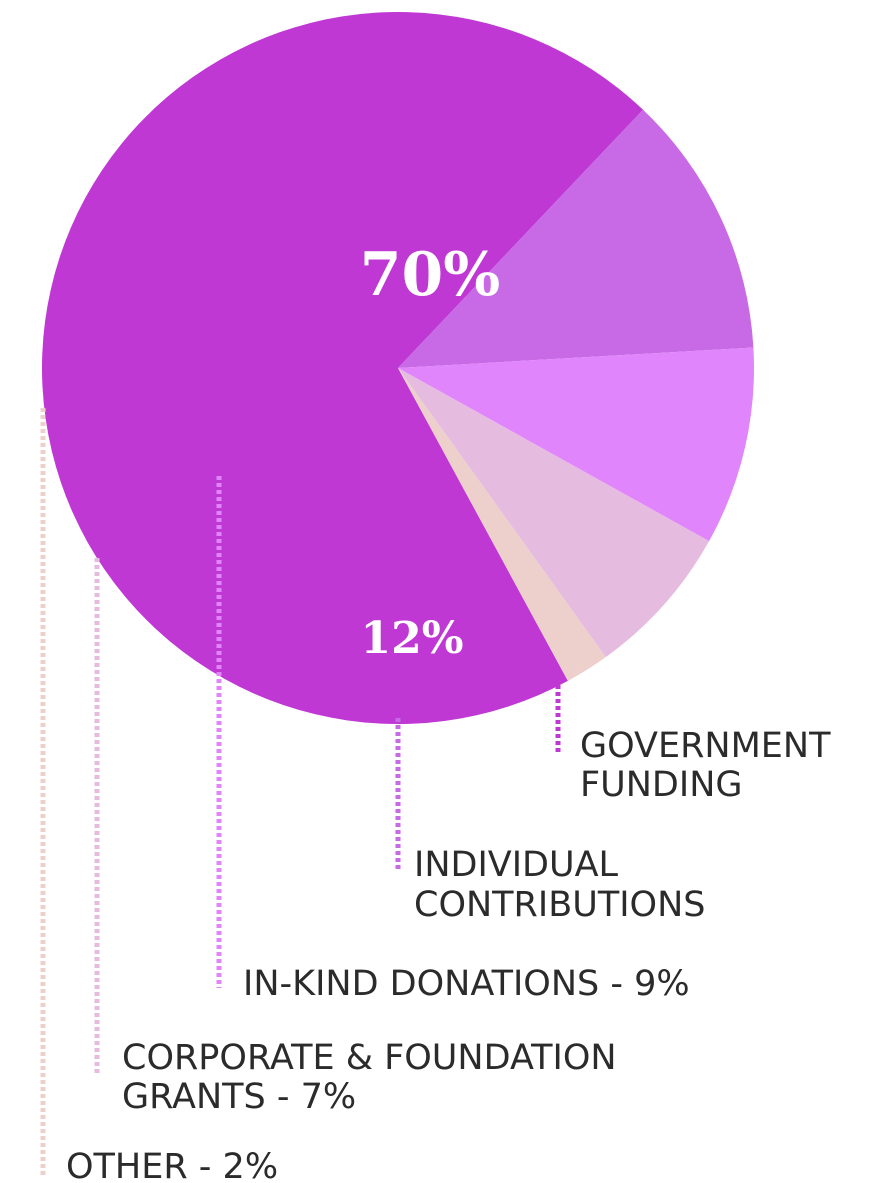 The image size is (889, 1183). What do you see at coordinates (411, 638) in the screenshot?
I see `value-label-2: 12%` at bounding box center [411, 638].